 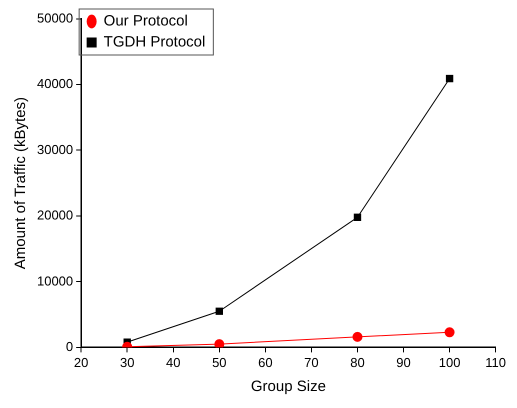 What do you see at coordinates (127, 362) in the screenshot?
I see `x-tick-label: 30` at bounding box center [127, 362].